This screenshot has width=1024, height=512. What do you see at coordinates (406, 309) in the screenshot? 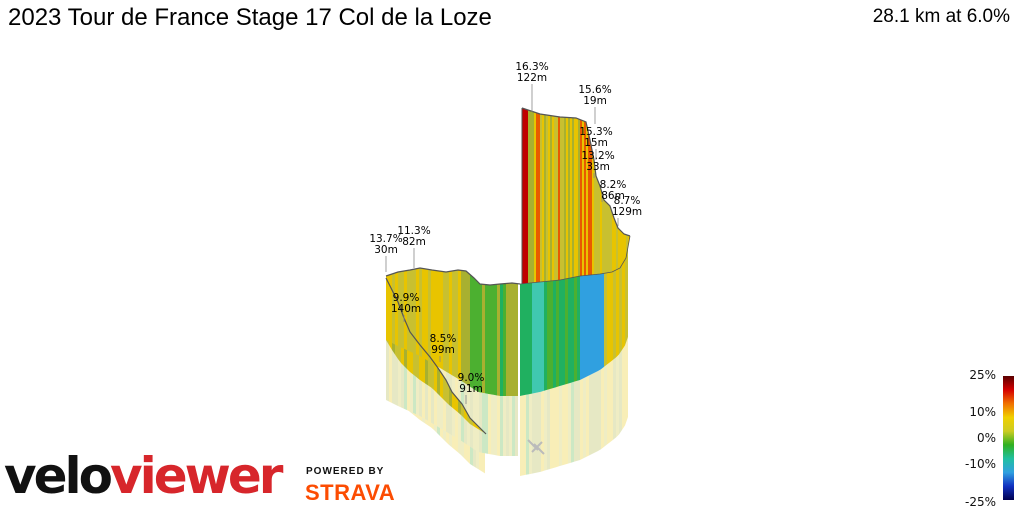
I see `annotation-length: 140m` at bounding box center [406, 309].